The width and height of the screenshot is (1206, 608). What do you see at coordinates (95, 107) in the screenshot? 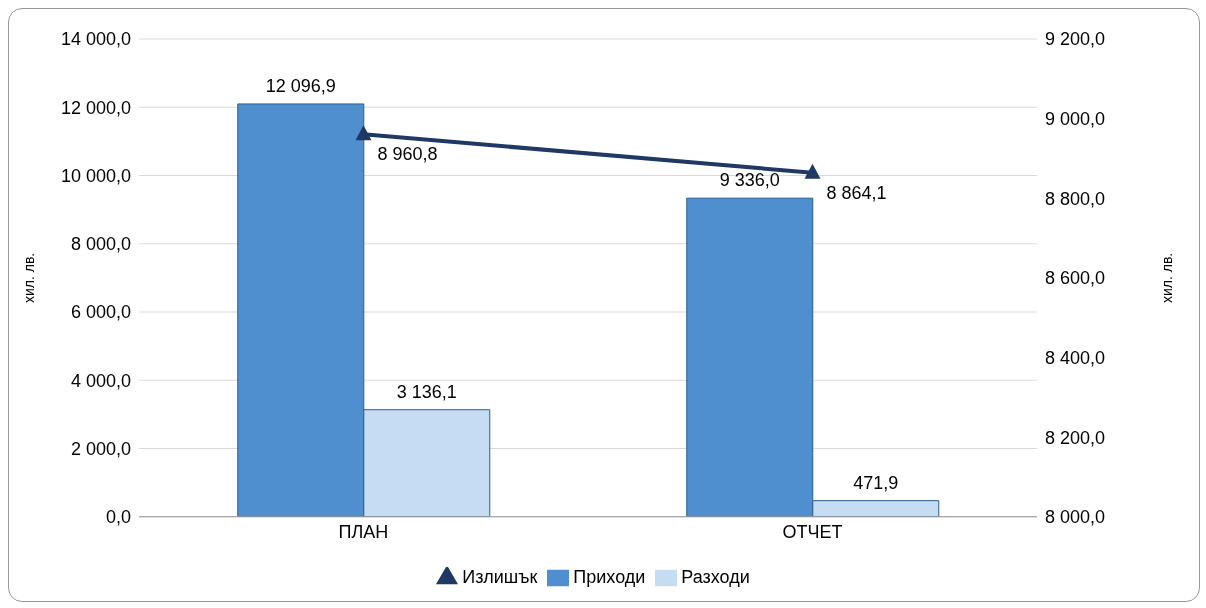
I see `y-tick-label: 12 000,0` at bounding box center [95, 107].